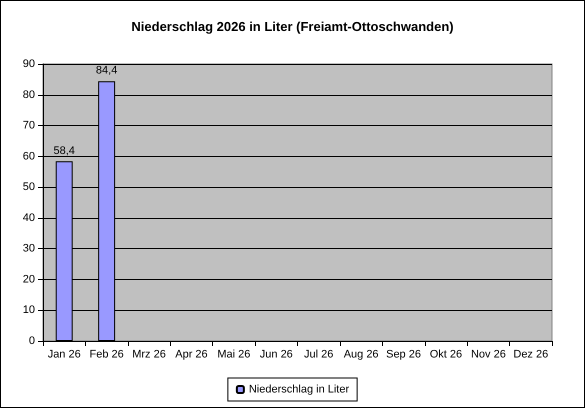  I want to click on y-tick-label: 80, so click(28, 94).